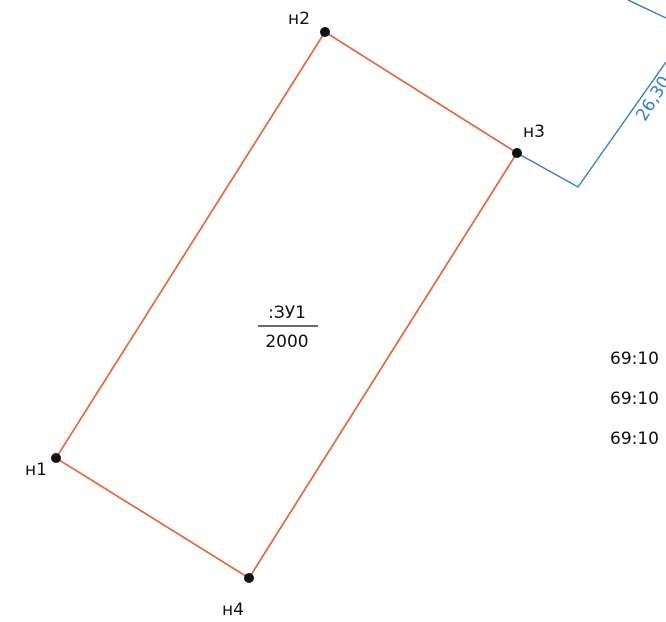  Describe the element at coordinates (286, 342) in the screenshot. I see `plot-area: 2000` at that location.